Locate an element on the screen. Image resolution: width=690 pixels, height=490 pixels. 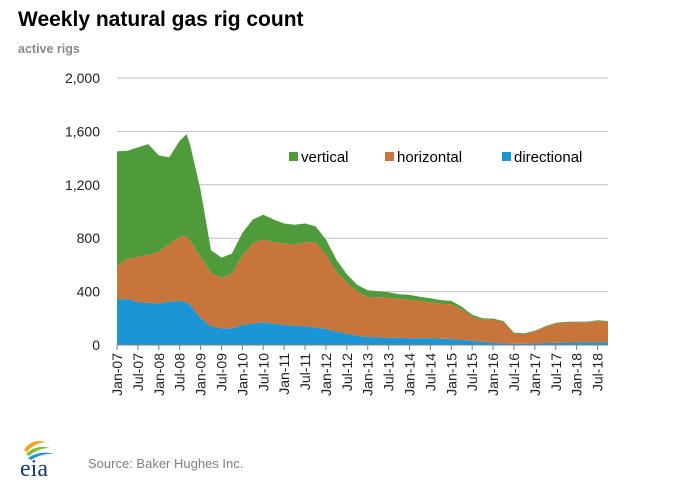
chart-title: Weekly natural gas rig count is located at coordinates (161, 19).